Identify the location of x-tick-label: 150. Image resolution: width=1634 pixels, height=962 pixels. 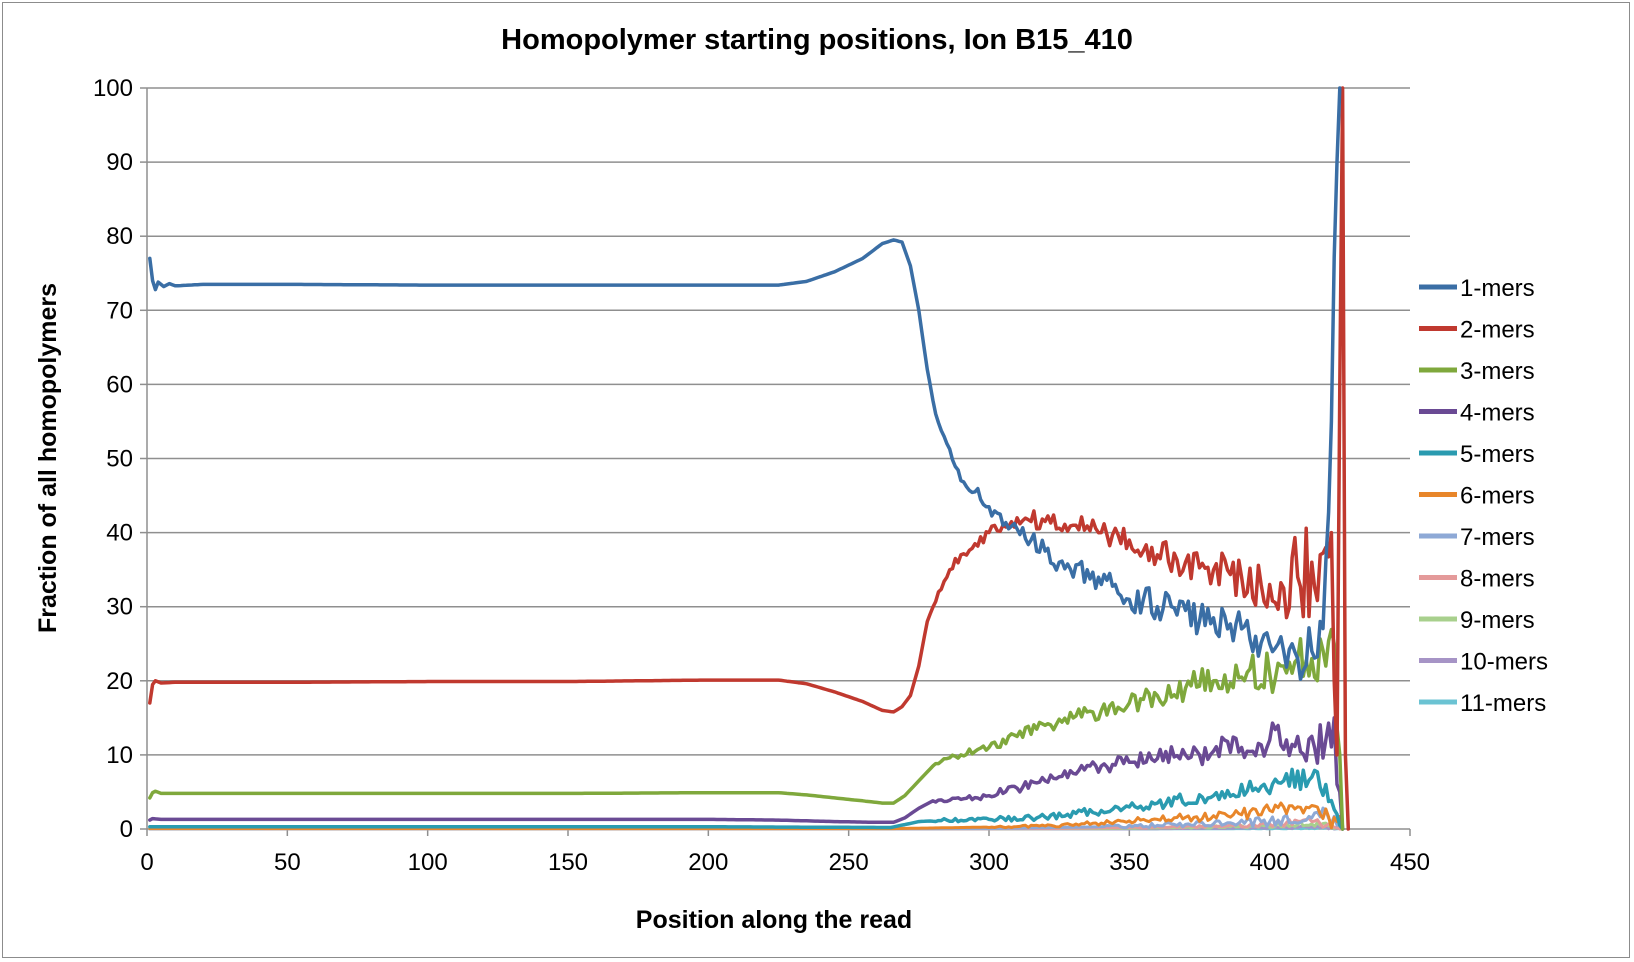
(568, 862).